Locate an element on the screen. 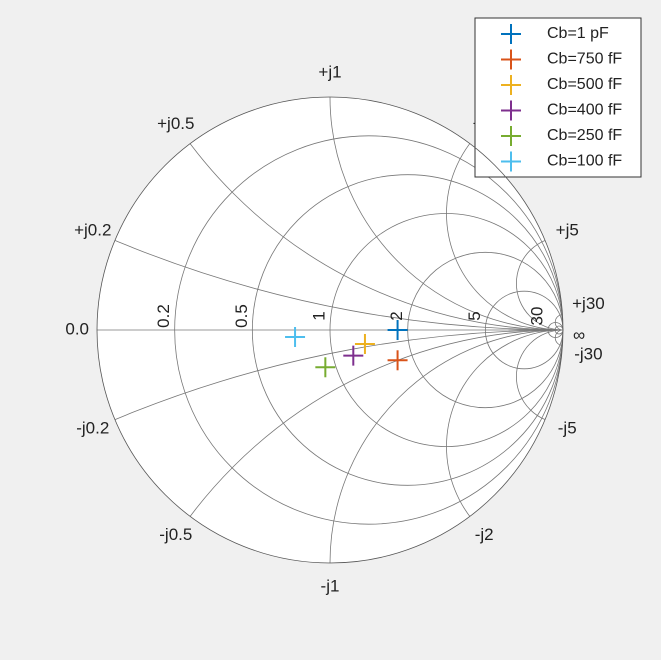  reactance-label: +j1 is located at coordinates (329, 71).